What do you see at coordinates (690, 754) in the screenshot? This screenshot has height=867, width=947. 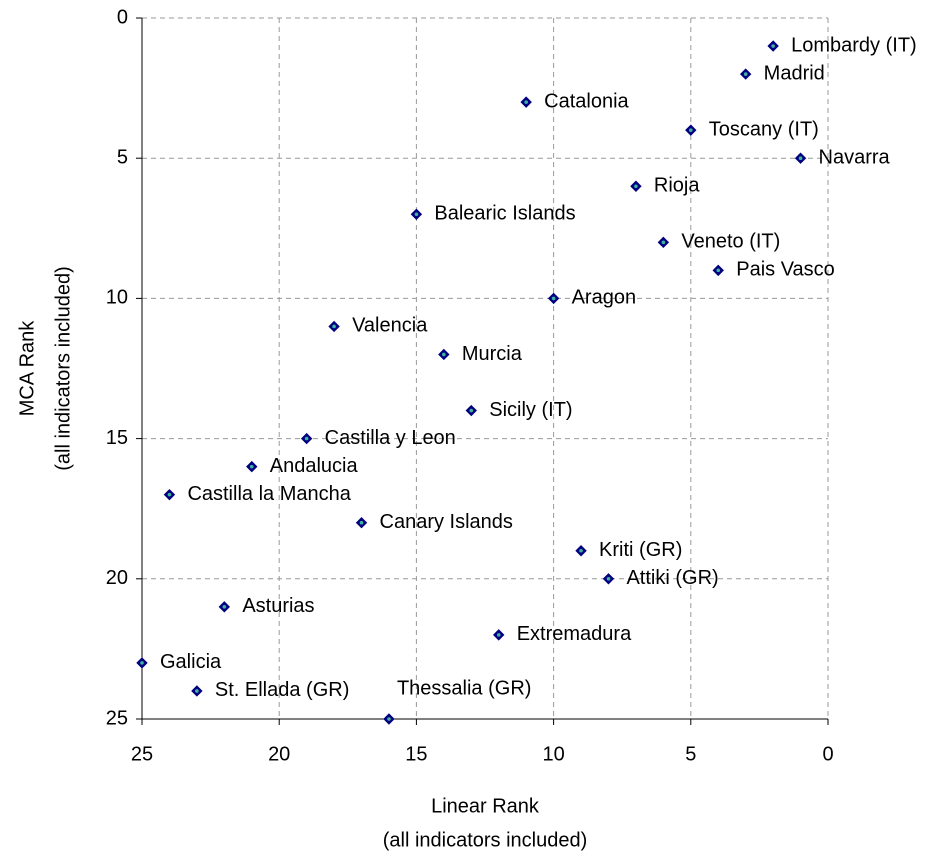 I see `x-tick-label: 5` at bounding box center [690, 754].